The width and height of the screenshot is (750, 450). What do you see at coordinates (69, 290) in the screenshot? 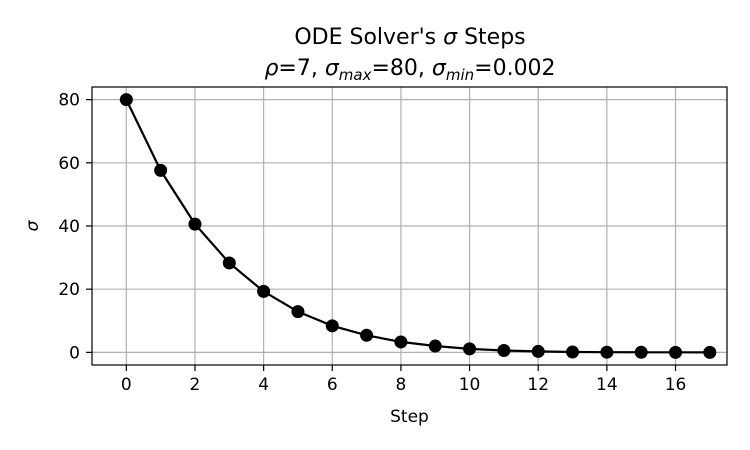
I see `y-tick-label: 20` at bounding box center [69, 290].